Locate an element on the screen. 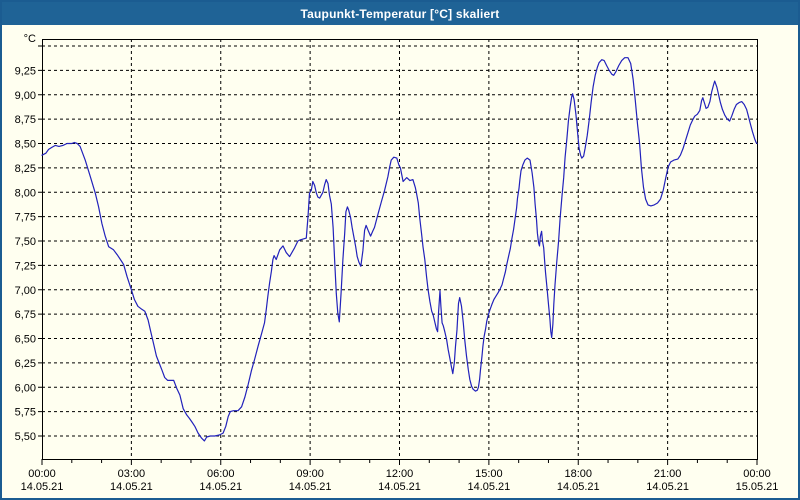 Image resolution: width=800 pixels, height=500 pixels. y-tick-label: 6,75 is located at coordinates (25, 315).